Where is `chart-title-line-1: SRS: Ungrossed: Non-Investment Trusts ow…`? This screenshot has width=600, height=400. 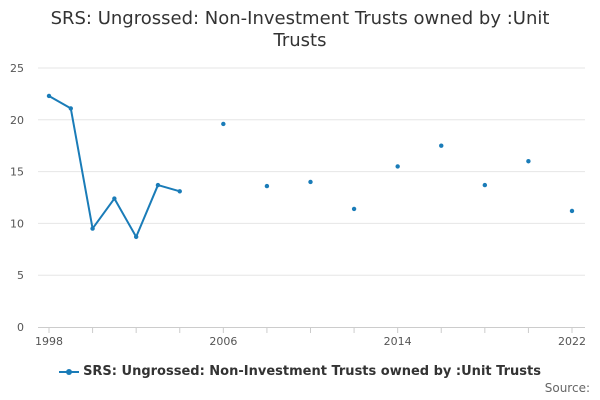 chart-title-line-1: SRS: Ungrossed: Non-Investment Trusts ow… is located at coordinates (300, 18).